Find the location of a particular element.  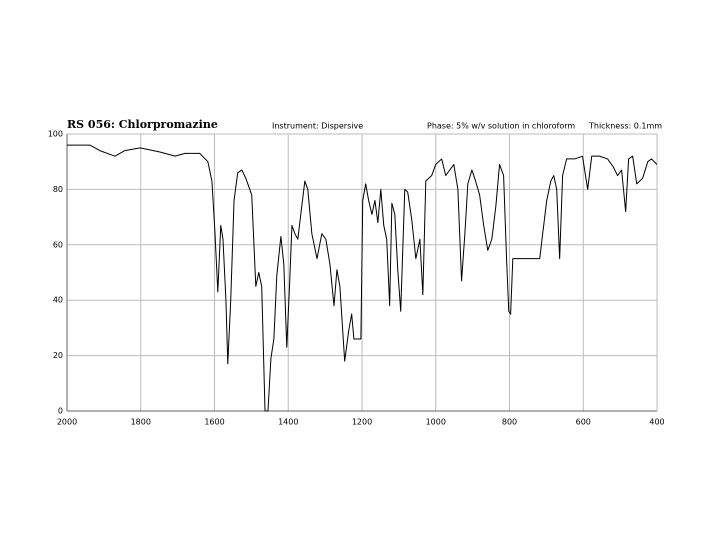

x-tick-label: 800 is located at coordinates (509, 422).